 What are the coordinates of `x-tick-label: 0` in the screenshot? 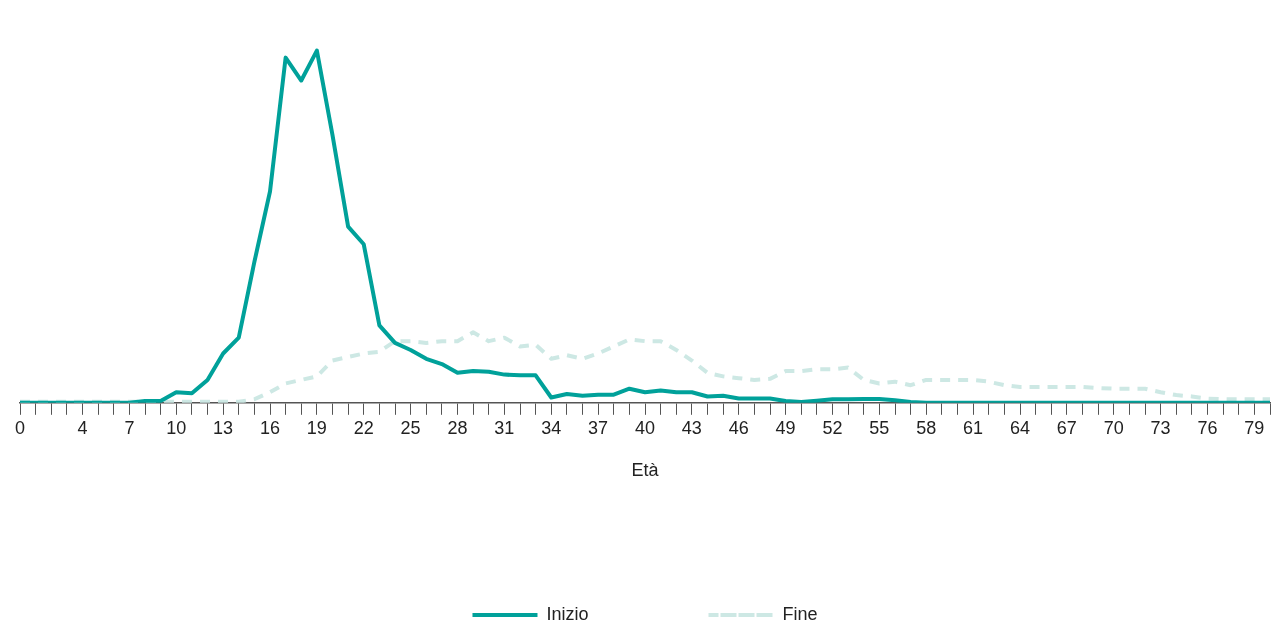 It's located at (20, 427).